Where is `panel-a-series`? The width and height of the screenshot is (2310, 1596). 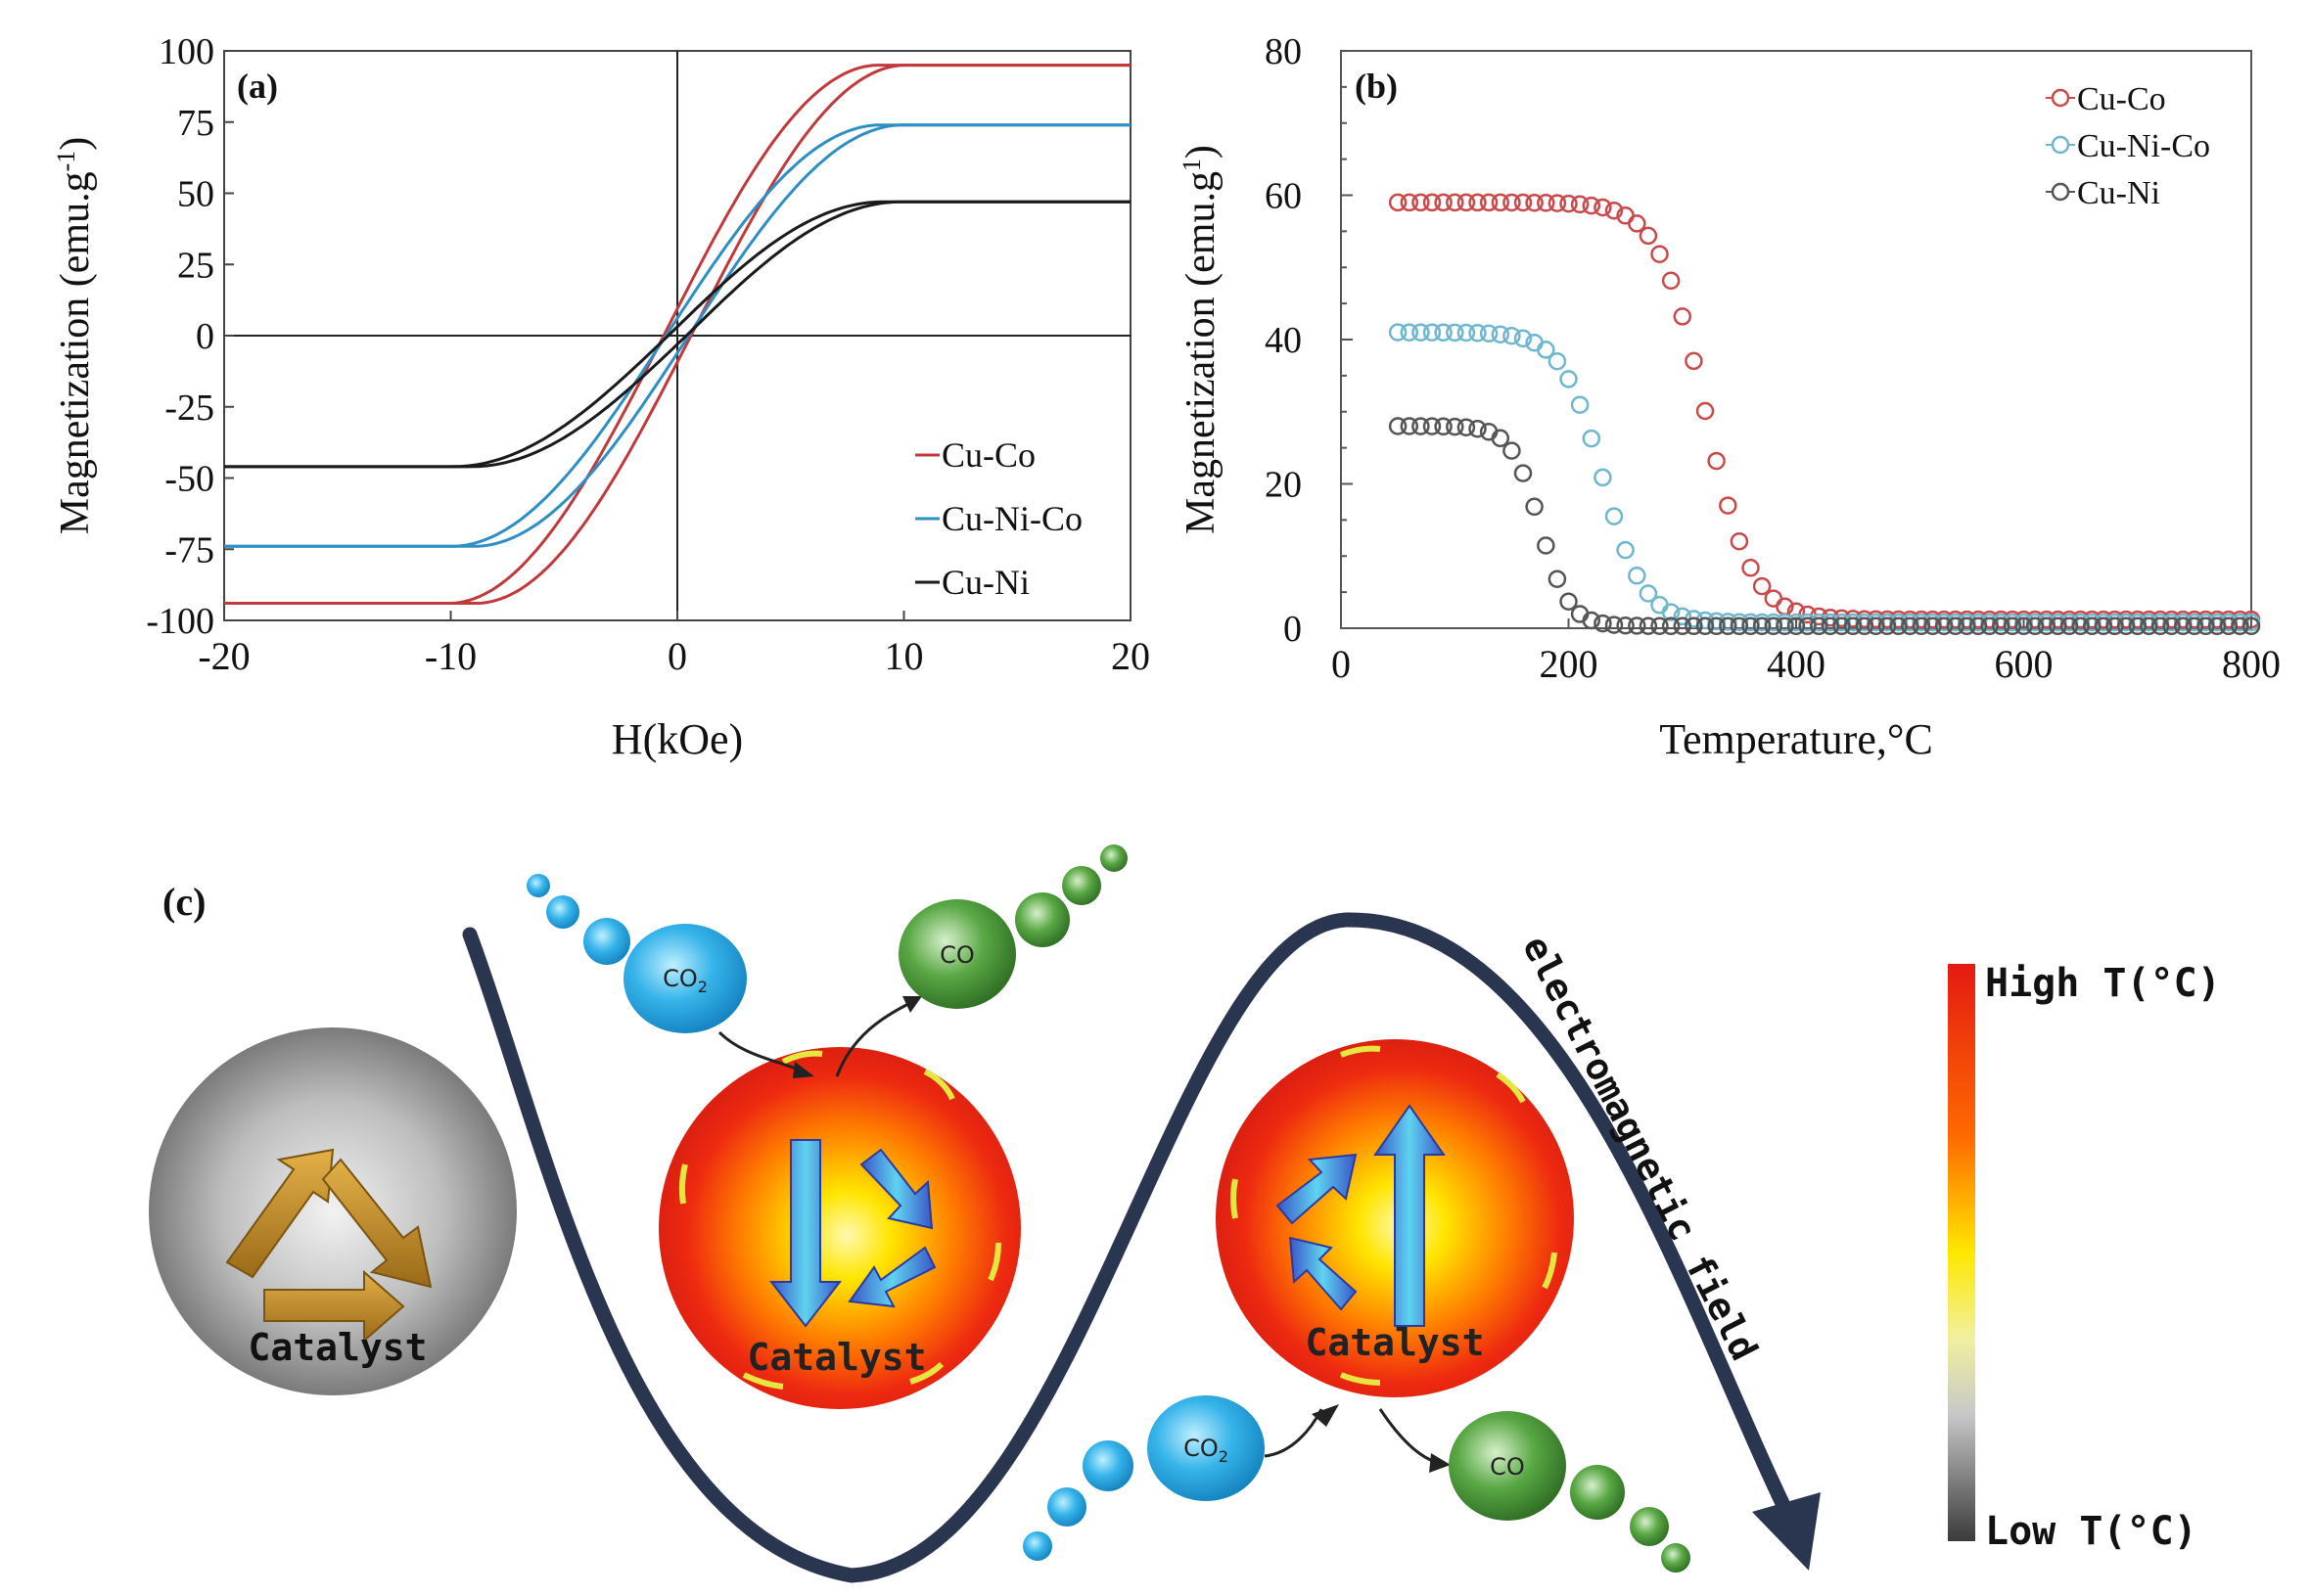 panel-a-series is located at coordinates (677, 334).